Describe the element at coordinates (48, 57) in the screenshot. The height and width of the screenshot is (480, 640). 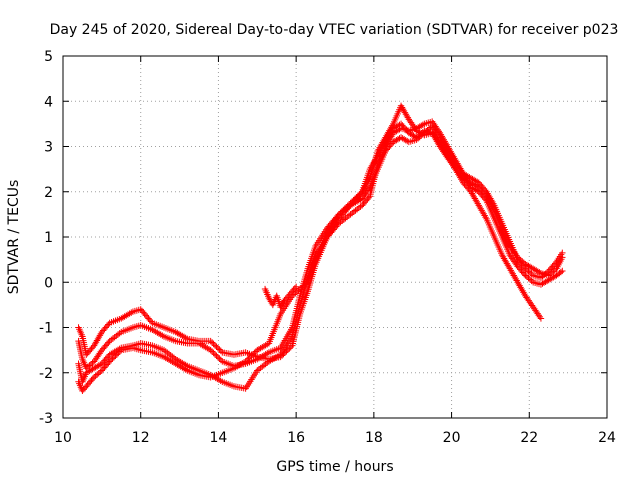
I see `y-tick-label: 5` at that location.